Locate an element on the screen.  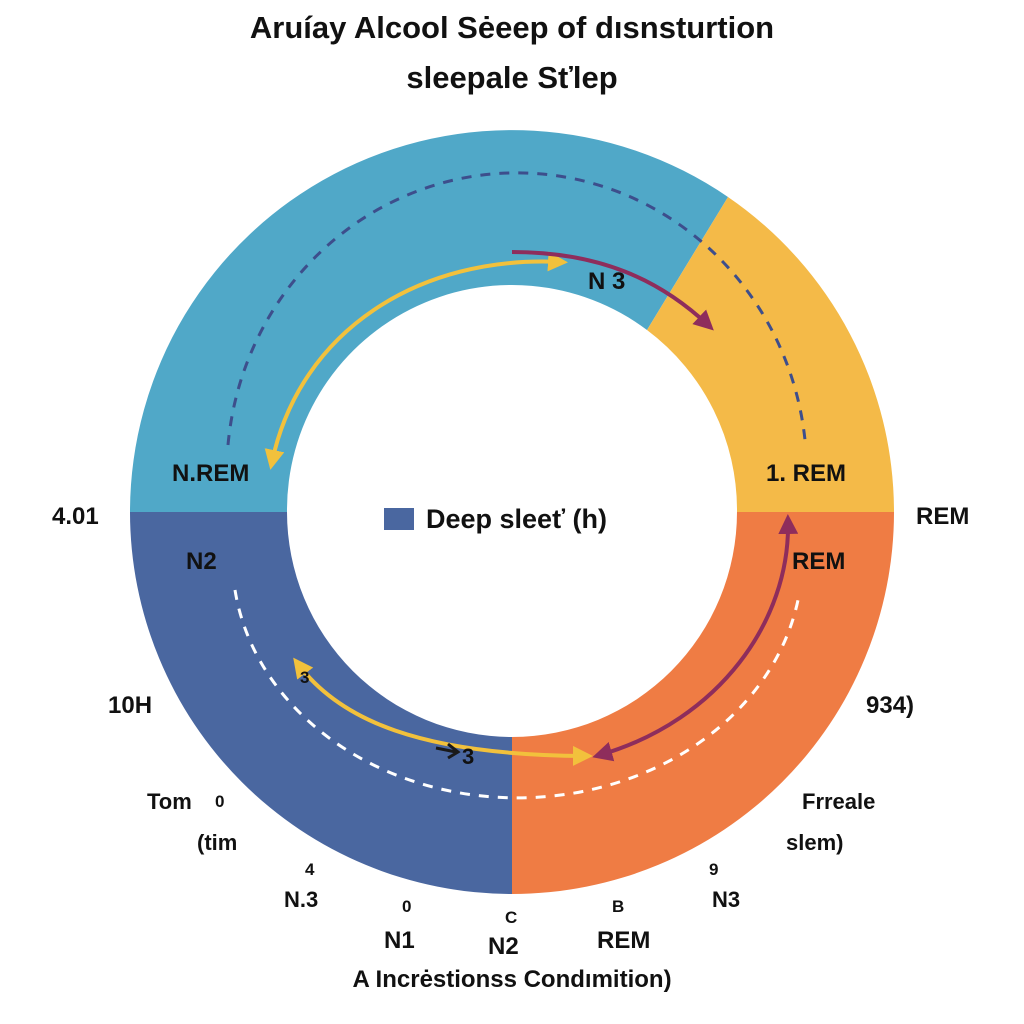
arrow-yellow-top is located at coordinates (416, 360).